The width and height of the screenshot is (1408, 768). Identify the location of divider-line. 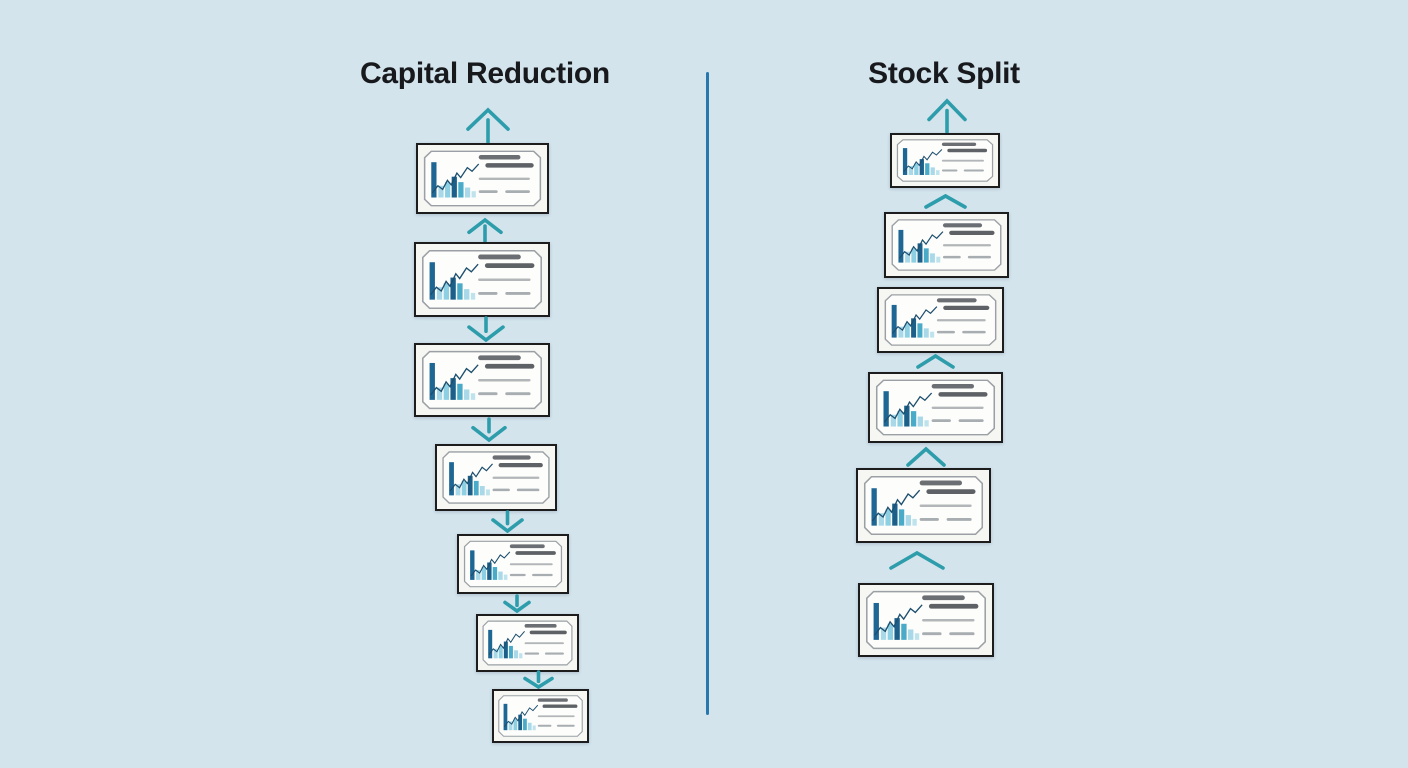
(707, 393).